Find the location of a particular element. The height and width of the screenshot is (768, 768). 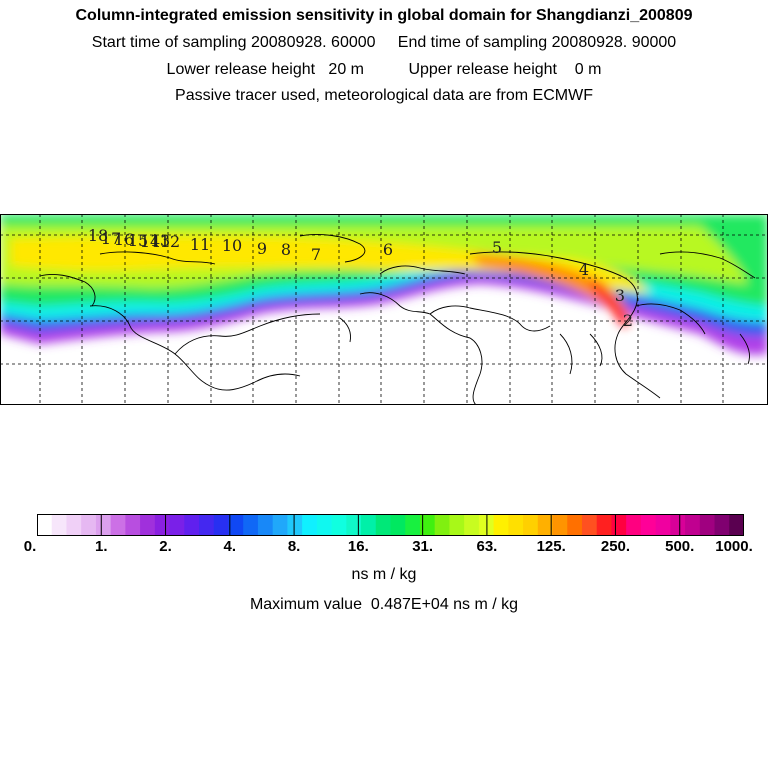

colorbar is located at coordinates (390, 525).